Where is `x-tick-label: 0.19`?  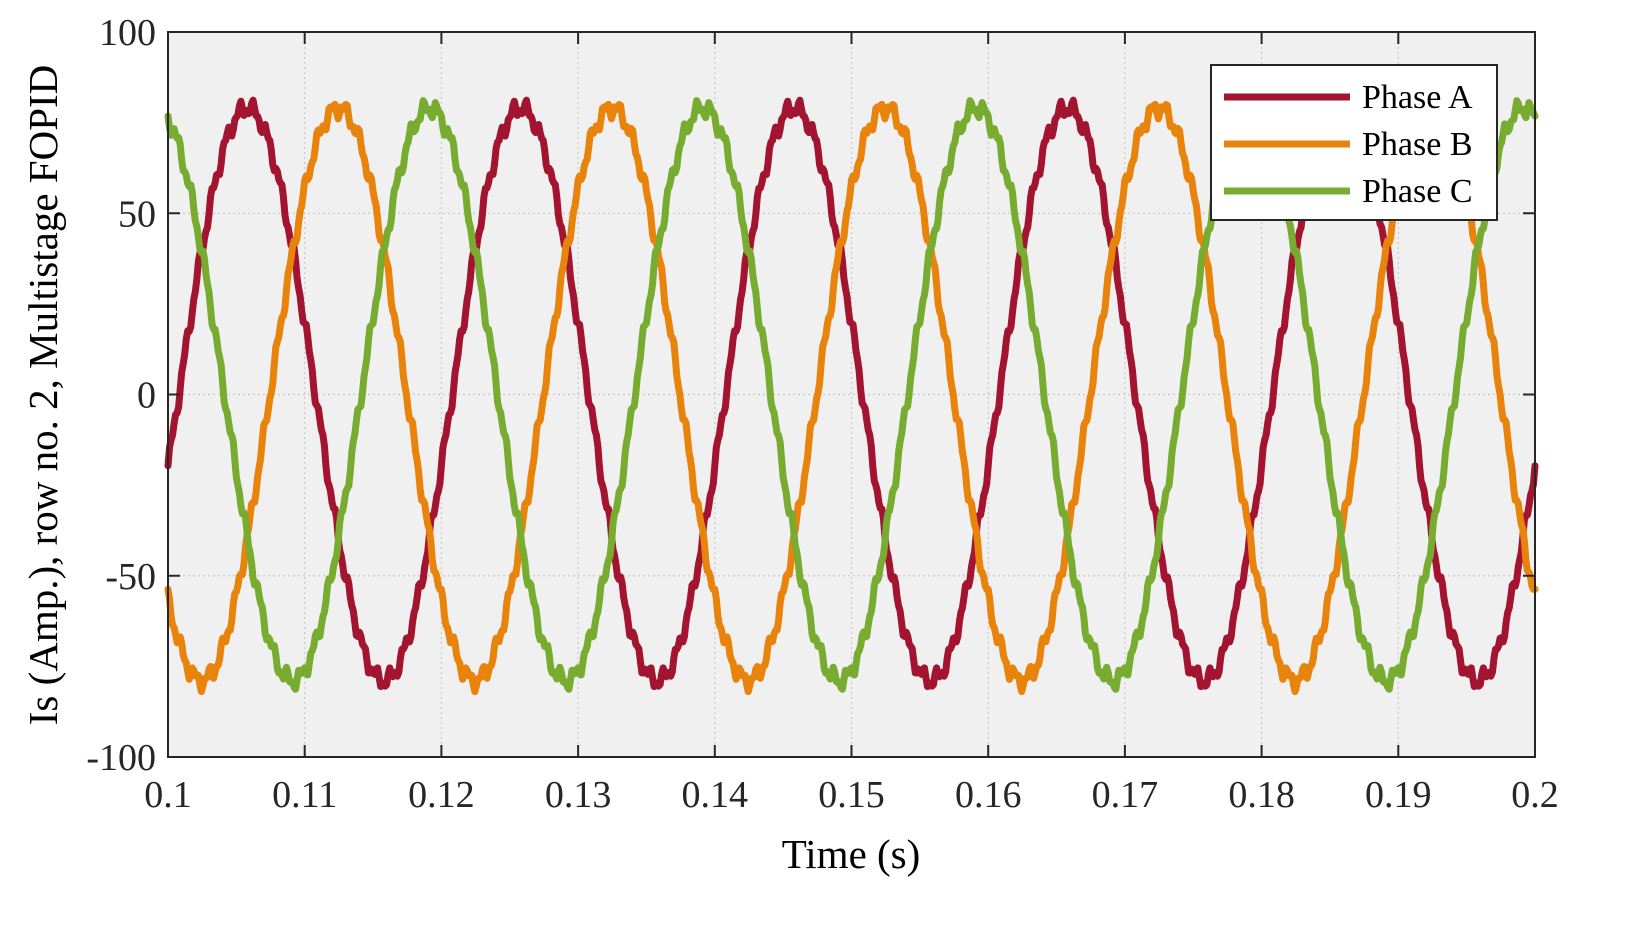
x-tick-label: 0.19 is located at coordinates (1398, 795).